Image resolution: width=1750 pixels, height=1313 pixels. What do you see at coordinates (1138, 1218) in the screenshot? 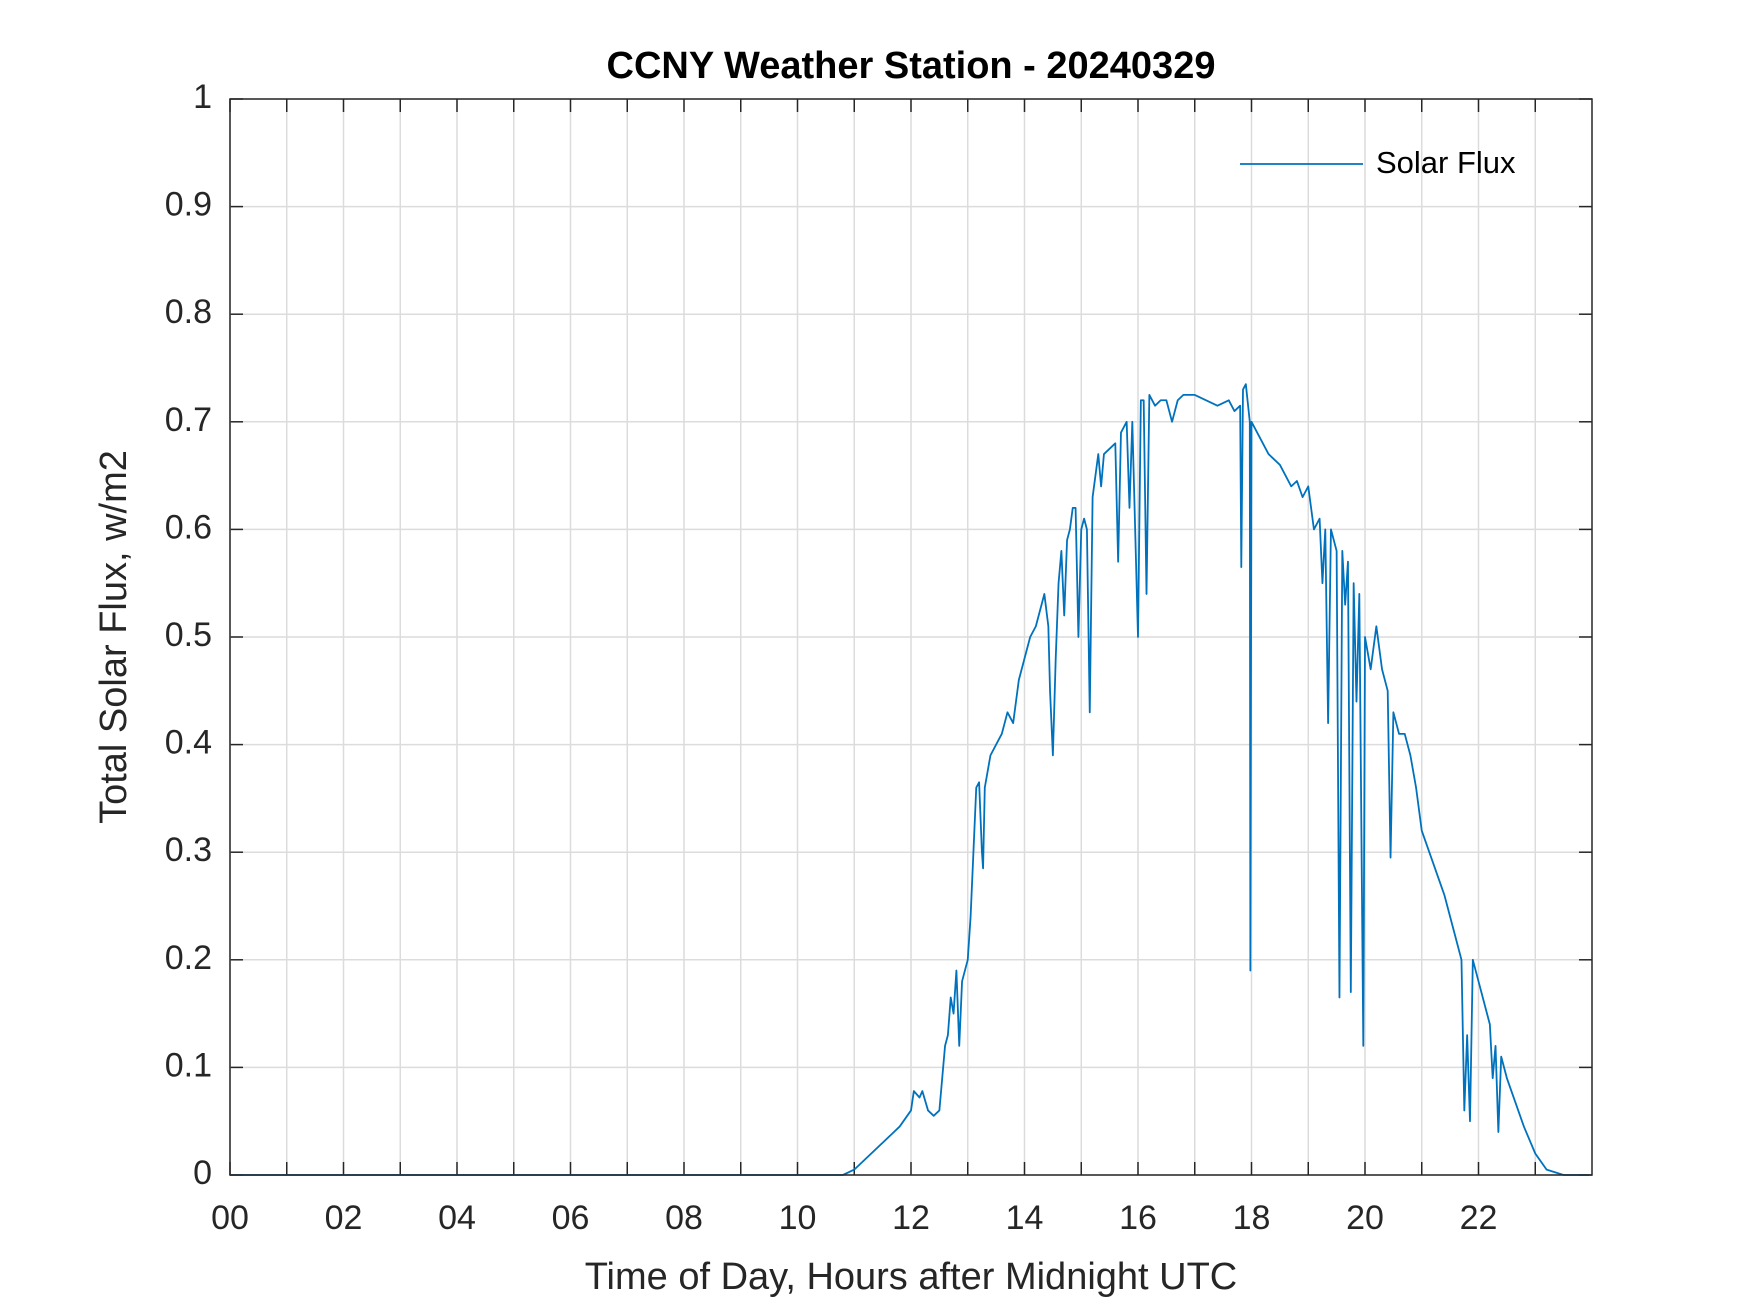
I see `x-tick-label: 16` at bounding box center [1138, 1218].